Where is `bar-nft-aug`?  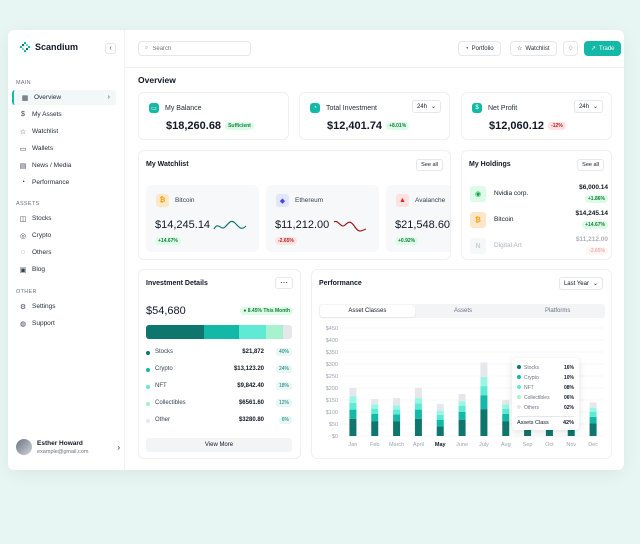 bar-nft-aug is located at coordinates (506, 411).